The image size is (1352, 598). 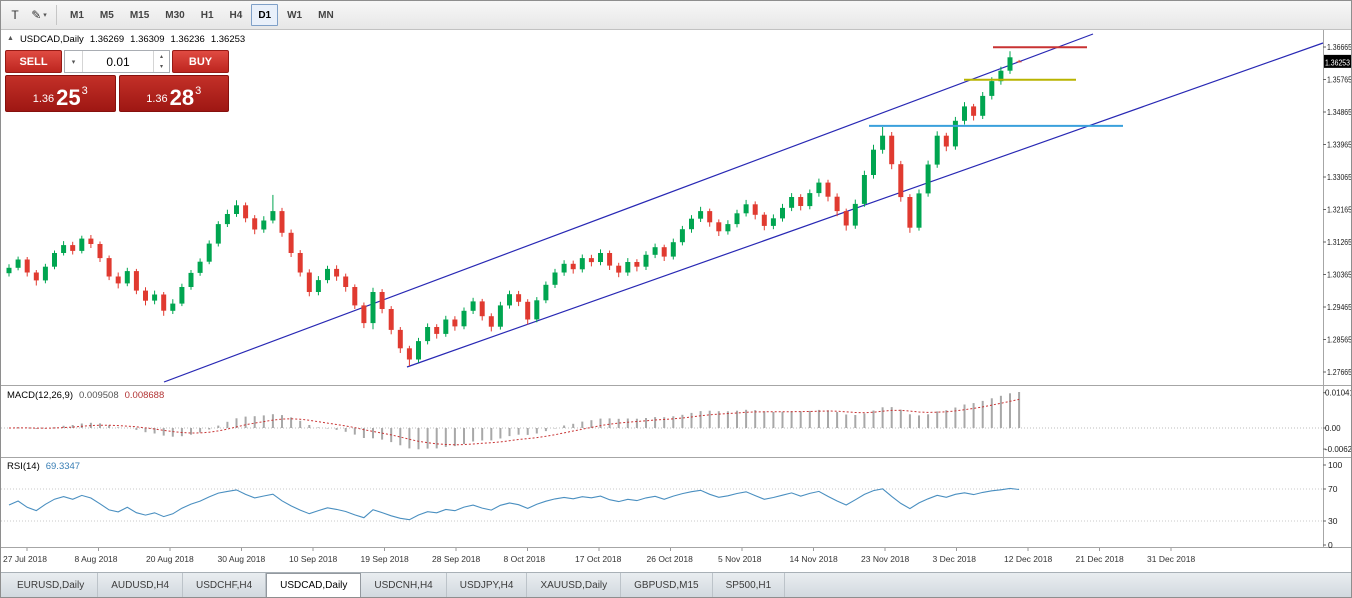 What do you see at coordinates (1171, 559) in the screenshot?
I see `date-label: 31 Dec 2018` at bounding box center [1171, 559].